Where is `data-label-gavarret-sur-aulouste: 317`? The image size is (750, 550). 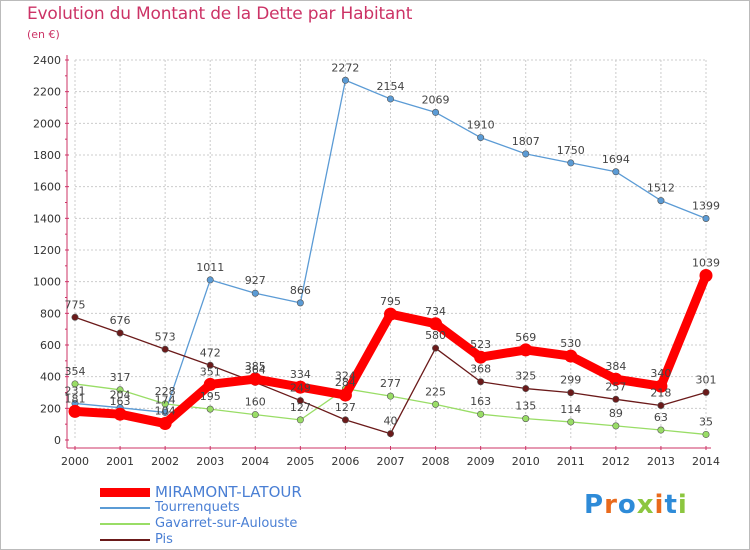 data-label-gavarret-sur-aulouste: 317 is located at coordinates (120, 377).